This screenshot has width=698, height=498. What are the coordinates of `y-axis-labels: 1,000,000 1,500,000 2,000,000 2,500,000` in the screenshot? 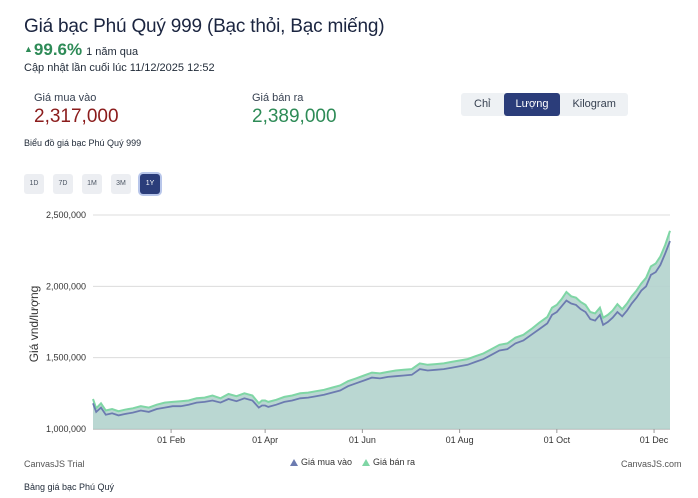 It's located at (66, 322).